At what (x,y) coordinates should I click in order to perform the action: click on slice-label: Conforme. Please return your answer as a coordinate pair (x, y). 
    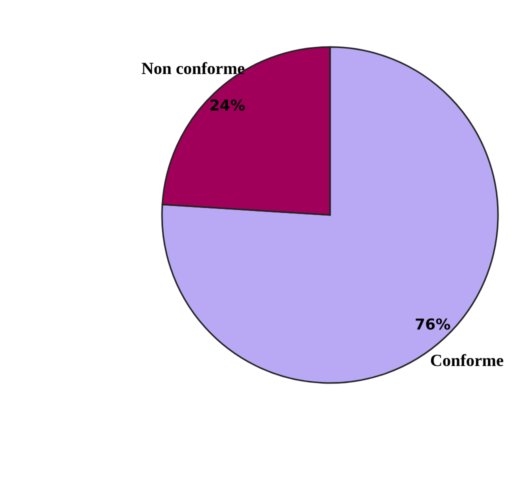
    Looking at the image, I should click on (467, 360).